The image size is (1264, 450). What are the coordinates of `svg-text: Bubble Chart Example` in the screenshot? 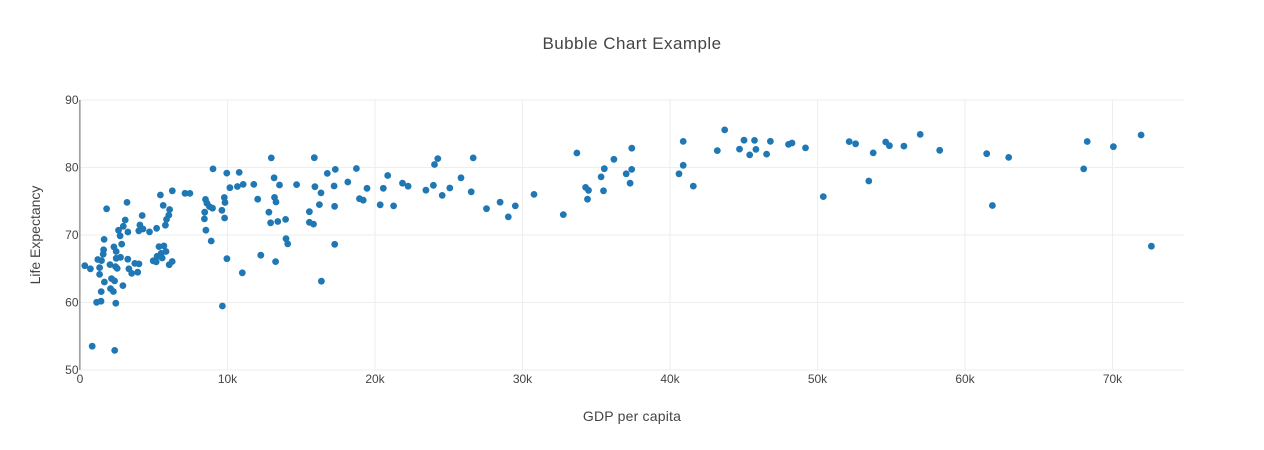 It's located at (631, 43).